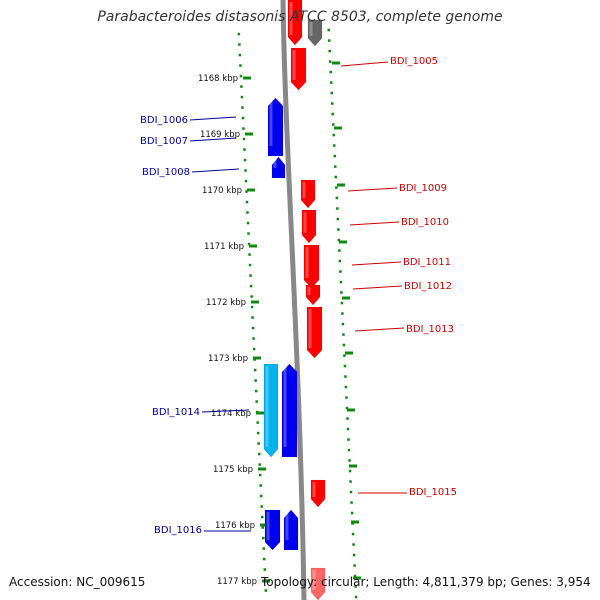 Image resolution: width=600 pixels, height=600 pixels. I want to click on right-dotted-guide, so click(342, 313).